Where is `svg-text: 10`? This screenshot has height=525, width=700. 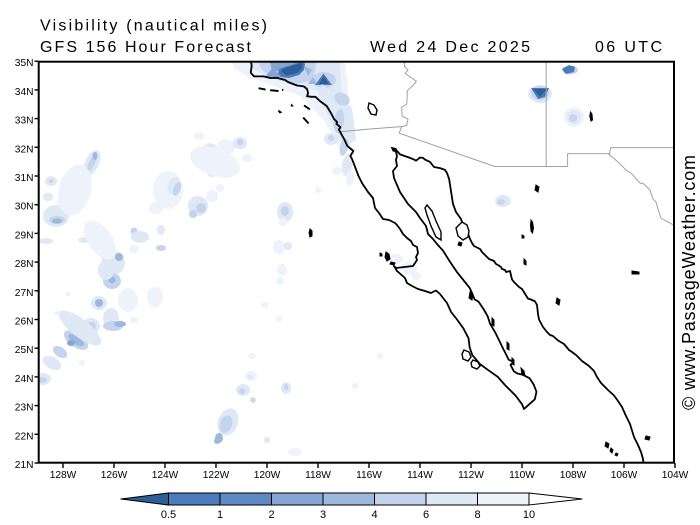
svg-text: 10 is located at coordinates (529, 515).